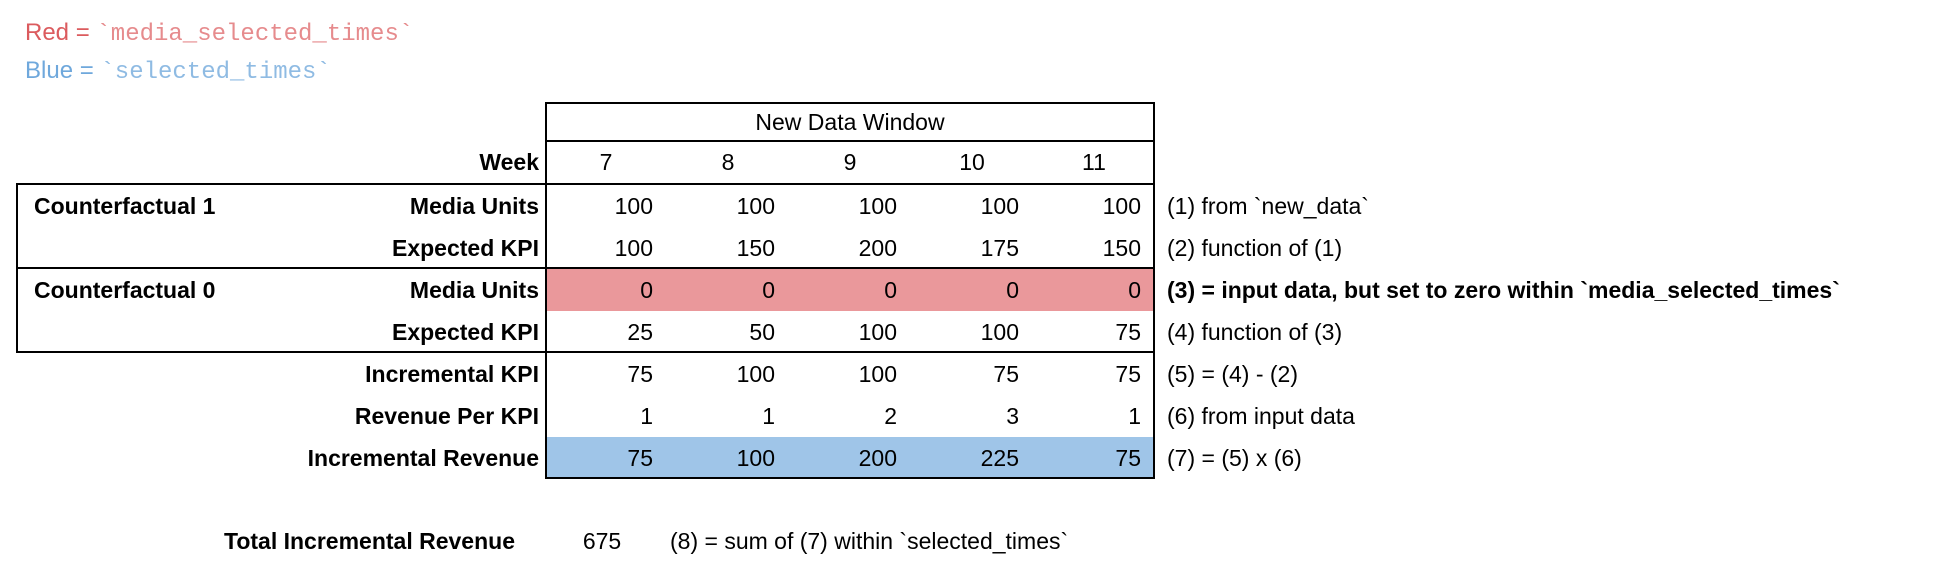  What do you see at coordinates (602, 541) in the screenshot?
I see `total-value: 675` at bounding box center [602, 541].